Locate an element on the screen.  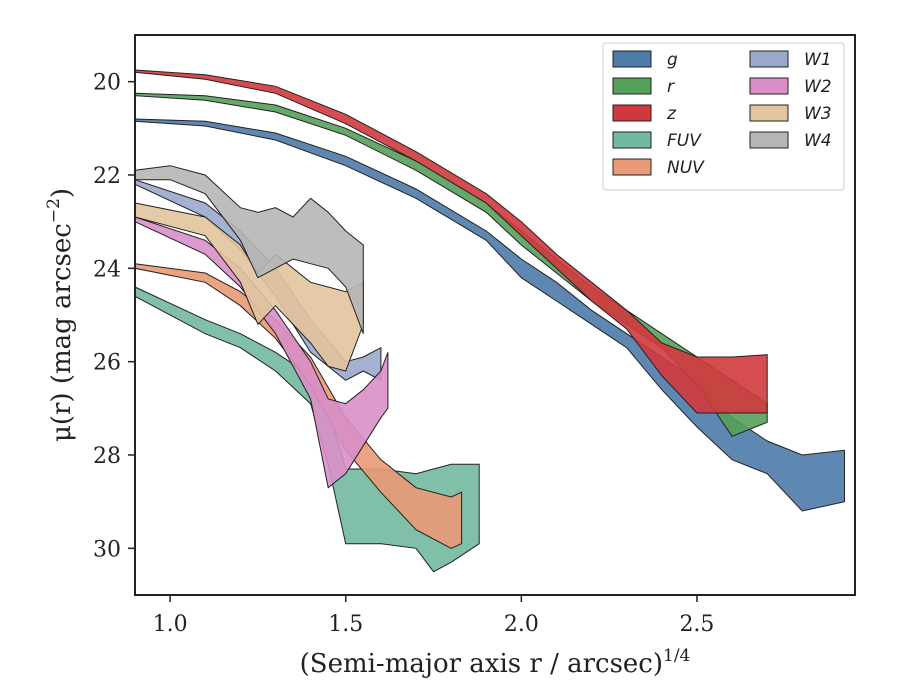
y-tick-label: 26 is located at coordinates (107, 363).